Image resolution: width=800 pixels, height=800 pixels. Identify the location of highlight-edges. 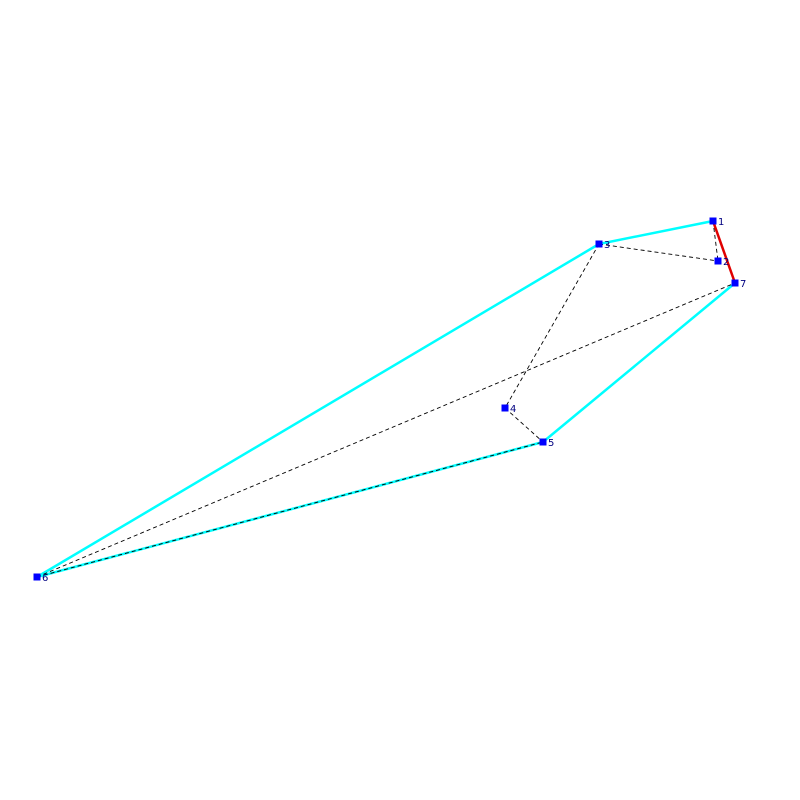
(724, 252).